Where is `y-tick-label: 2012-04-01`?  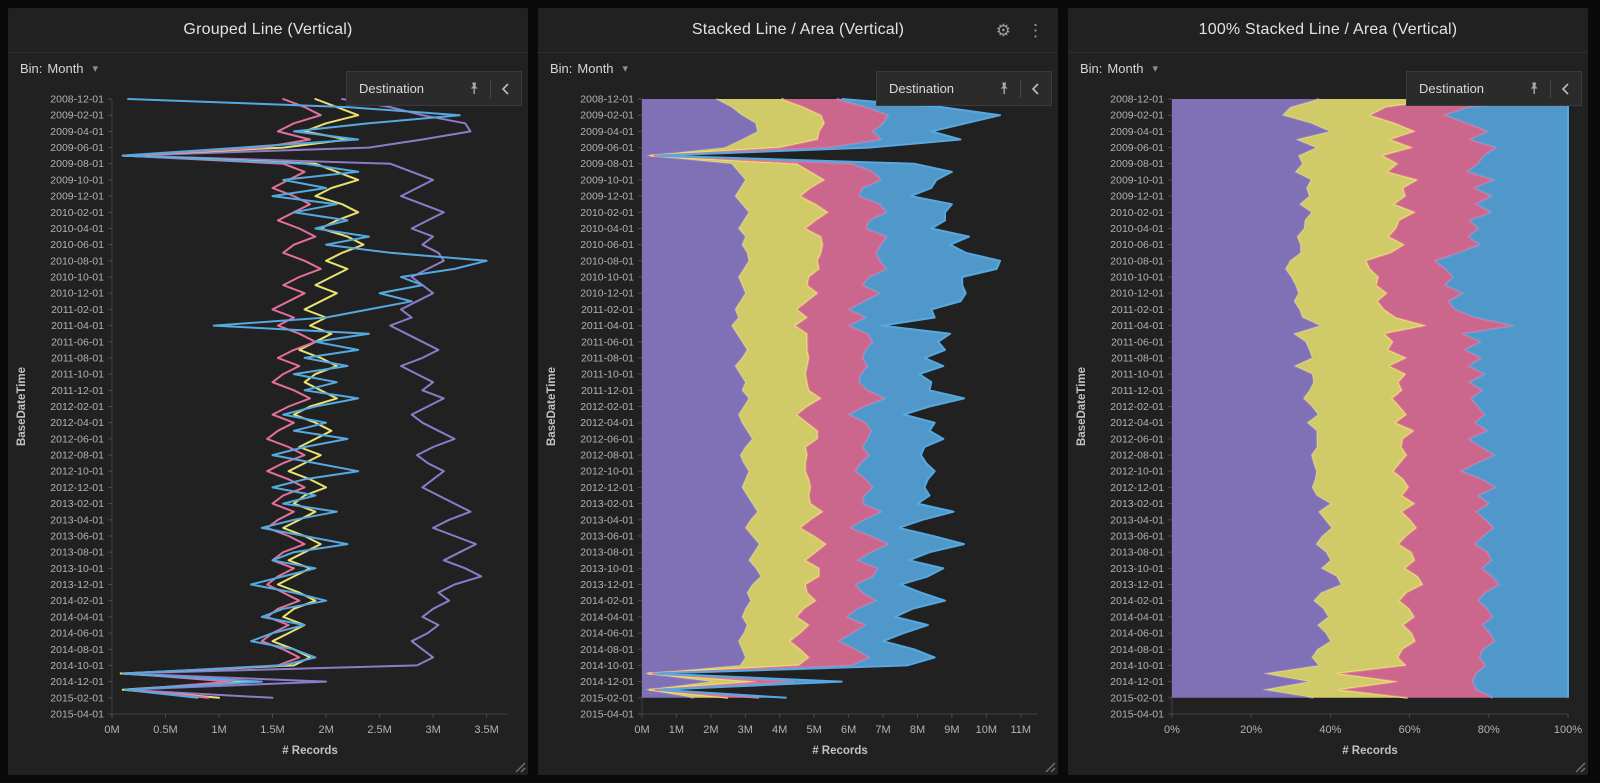 y-tick-label: 2012-04-01 is located at coordinates (1137, 423).